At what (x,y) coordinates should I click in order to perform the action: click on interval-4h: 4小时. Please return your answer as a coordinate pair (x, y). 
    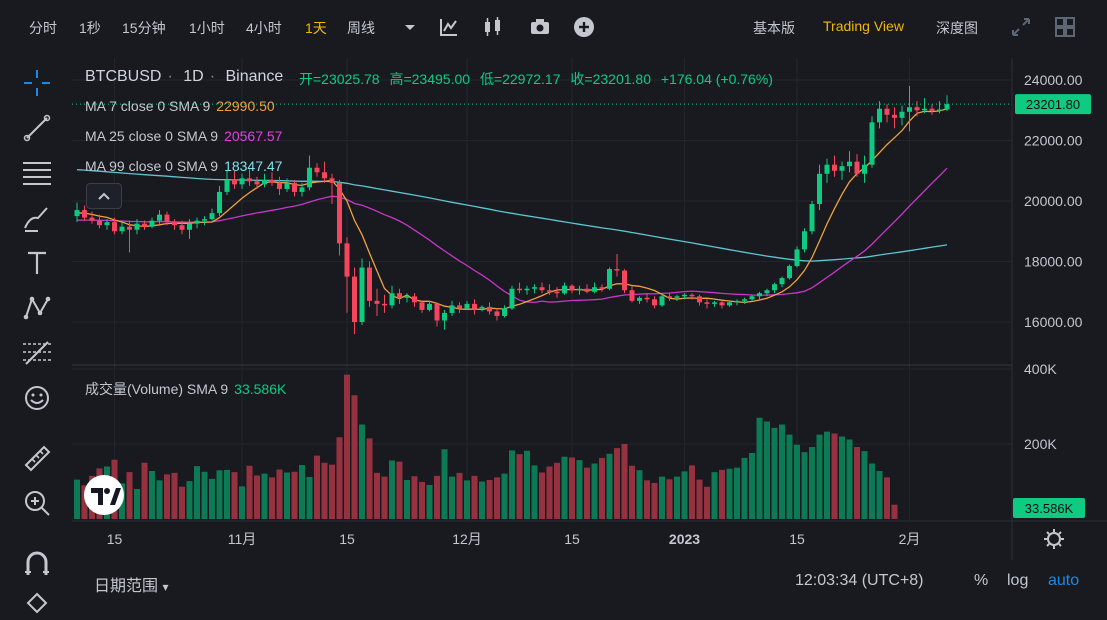
    Looking at the image, I should click on (264, 28).